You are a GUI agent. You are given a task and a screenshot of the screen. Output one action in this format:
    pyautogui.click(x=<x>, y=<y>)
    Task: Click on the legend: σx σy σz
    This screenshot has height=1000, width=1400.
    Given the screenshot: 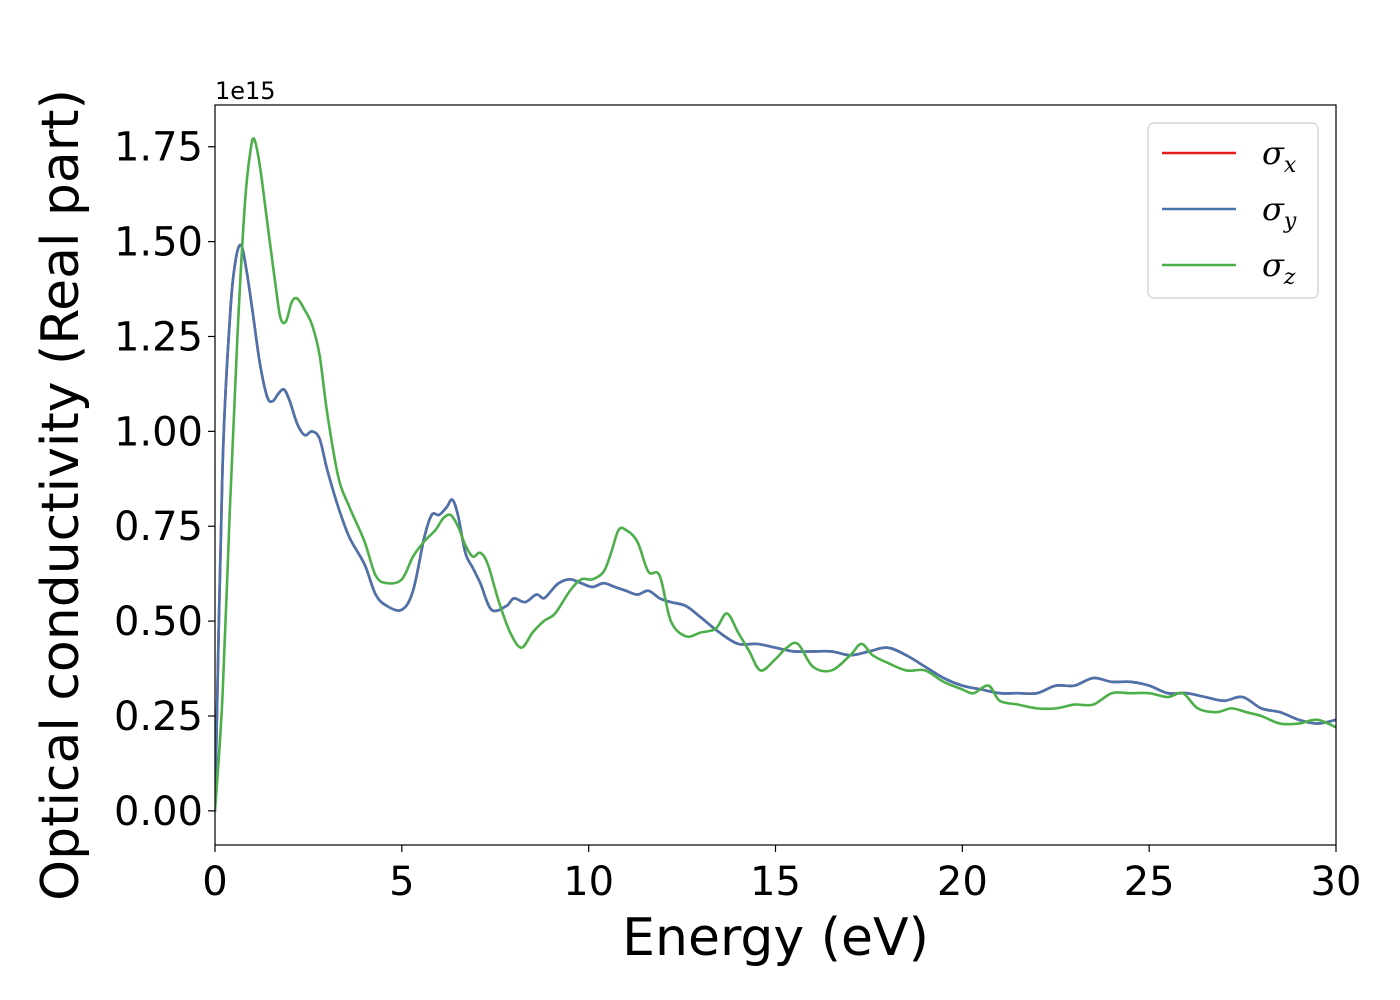 What is the action you would take?
    pyautogui.click(x=1233, y=210)
    